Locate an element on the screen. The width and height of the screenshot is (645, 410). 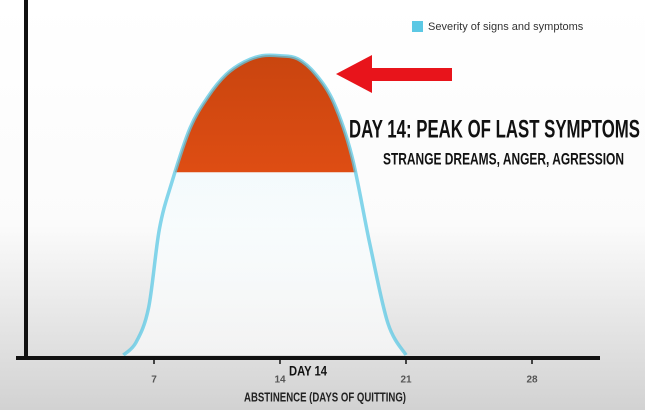
legend-swatch is located at coordinates (417, 26).